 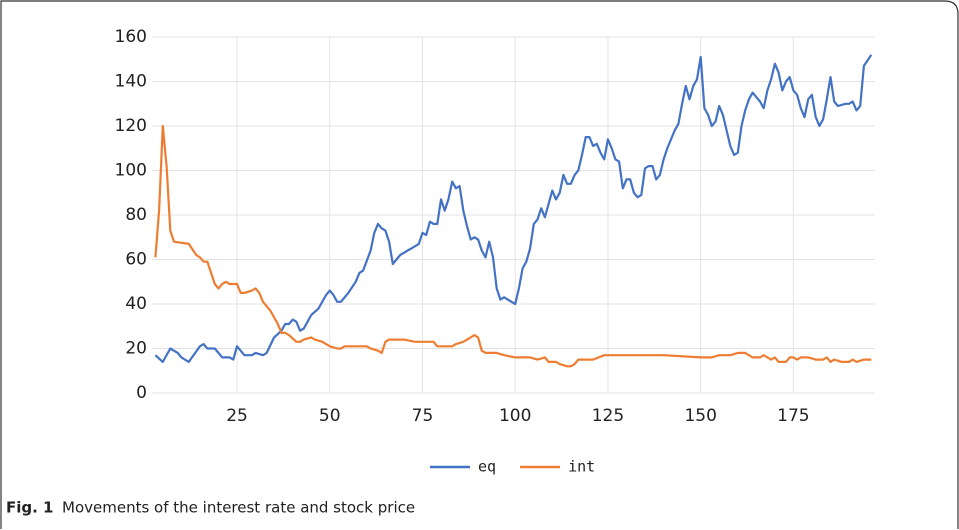 I want to click on x-tick-label: 175, so click(x=793, y=416).